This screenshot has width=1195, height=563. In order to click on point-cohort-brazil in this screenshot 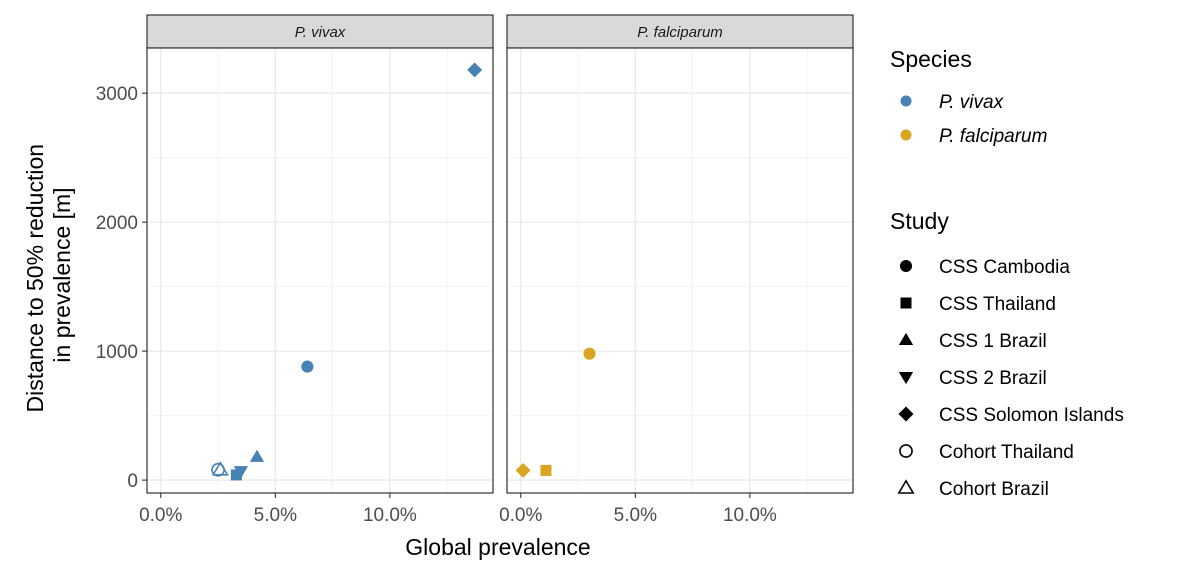, I will do `click(220, 468)`.